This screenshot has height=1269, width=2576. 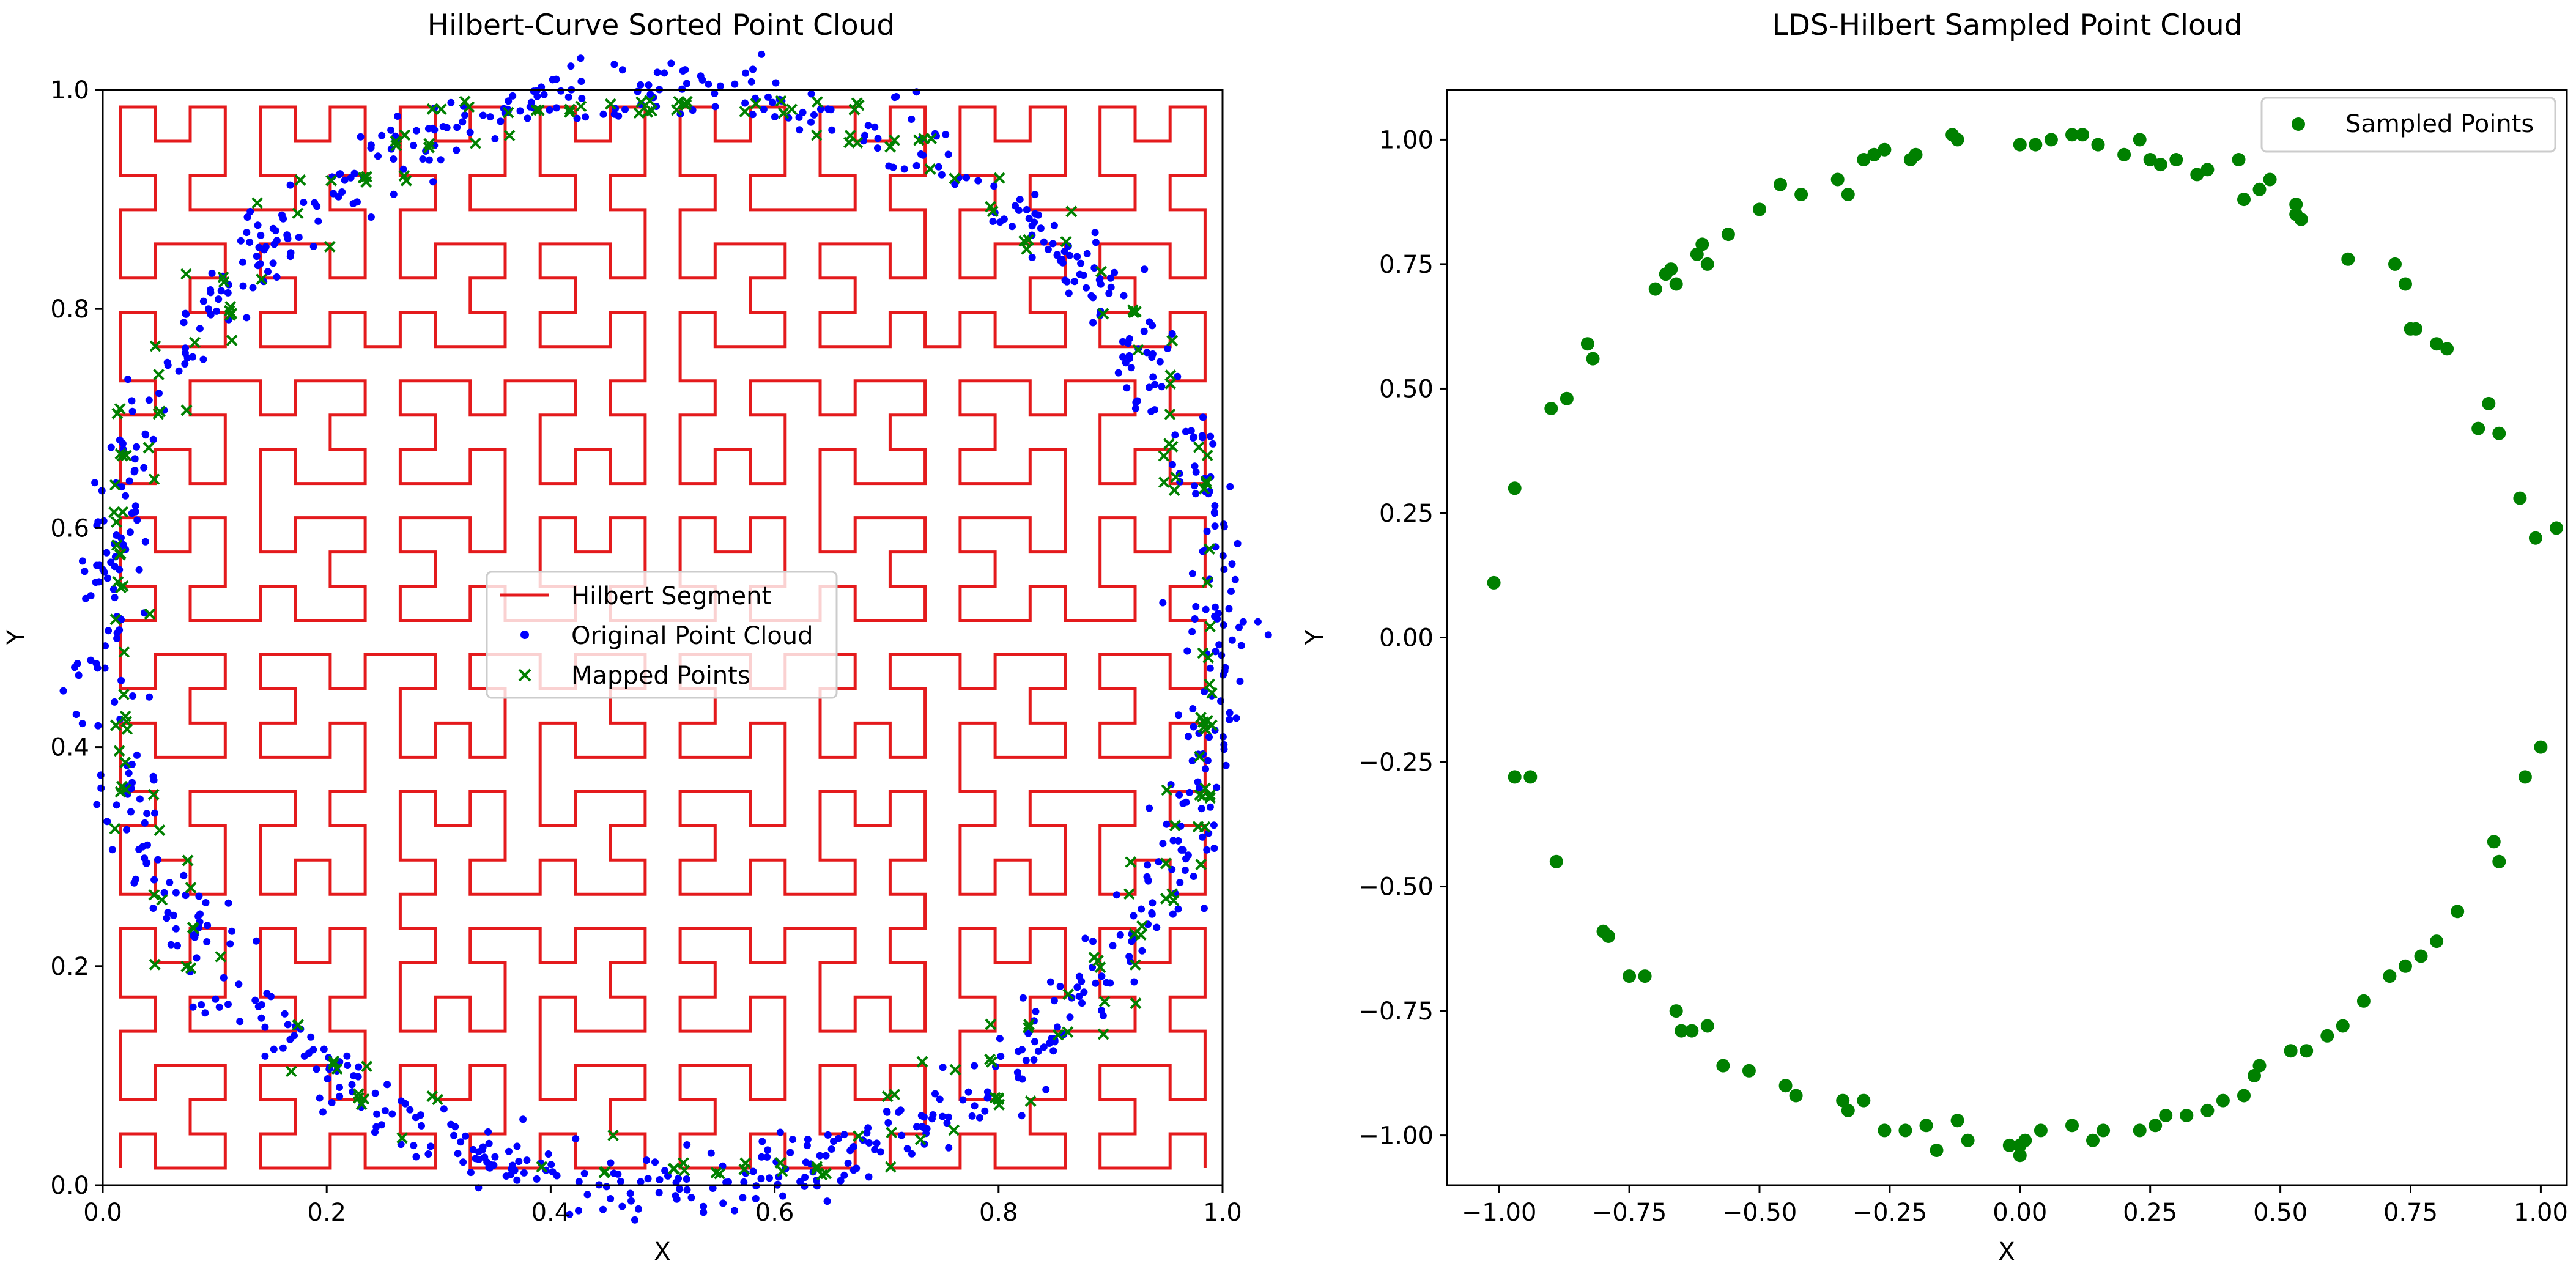 I want to click on chart2-x-tick-label: −0.50, so click(x=1759, y=1213).